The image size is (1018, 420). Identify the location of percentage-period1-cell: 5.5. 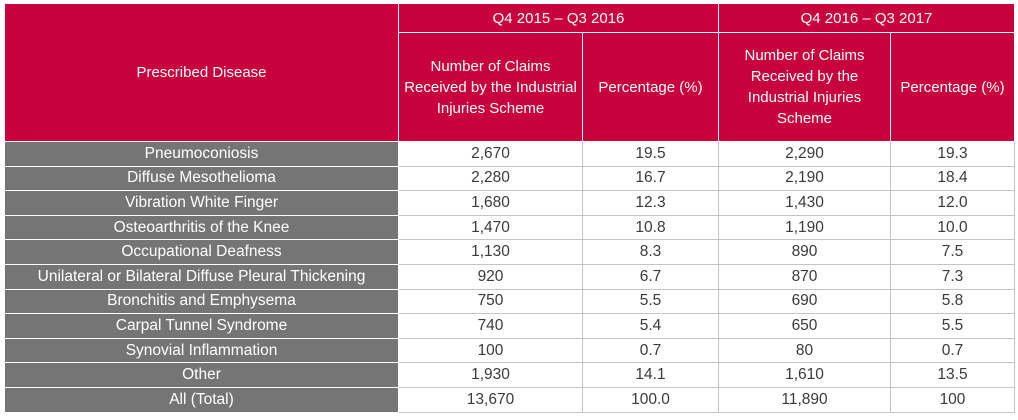
(650, 301).